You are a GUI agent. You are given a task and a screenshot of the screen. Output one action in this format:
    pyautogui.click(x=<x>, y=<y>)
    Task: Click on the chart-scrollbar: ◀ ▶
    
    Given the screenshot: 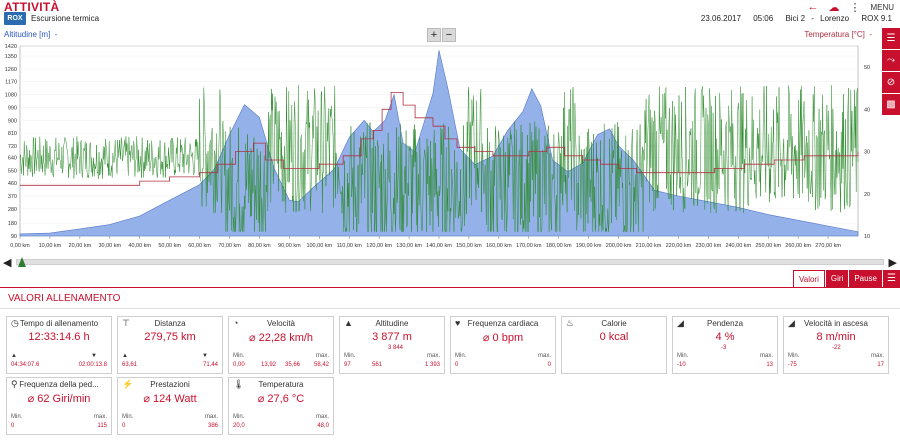 What is the action you would take?
    pyautogui.click(x=450, y=262)
    